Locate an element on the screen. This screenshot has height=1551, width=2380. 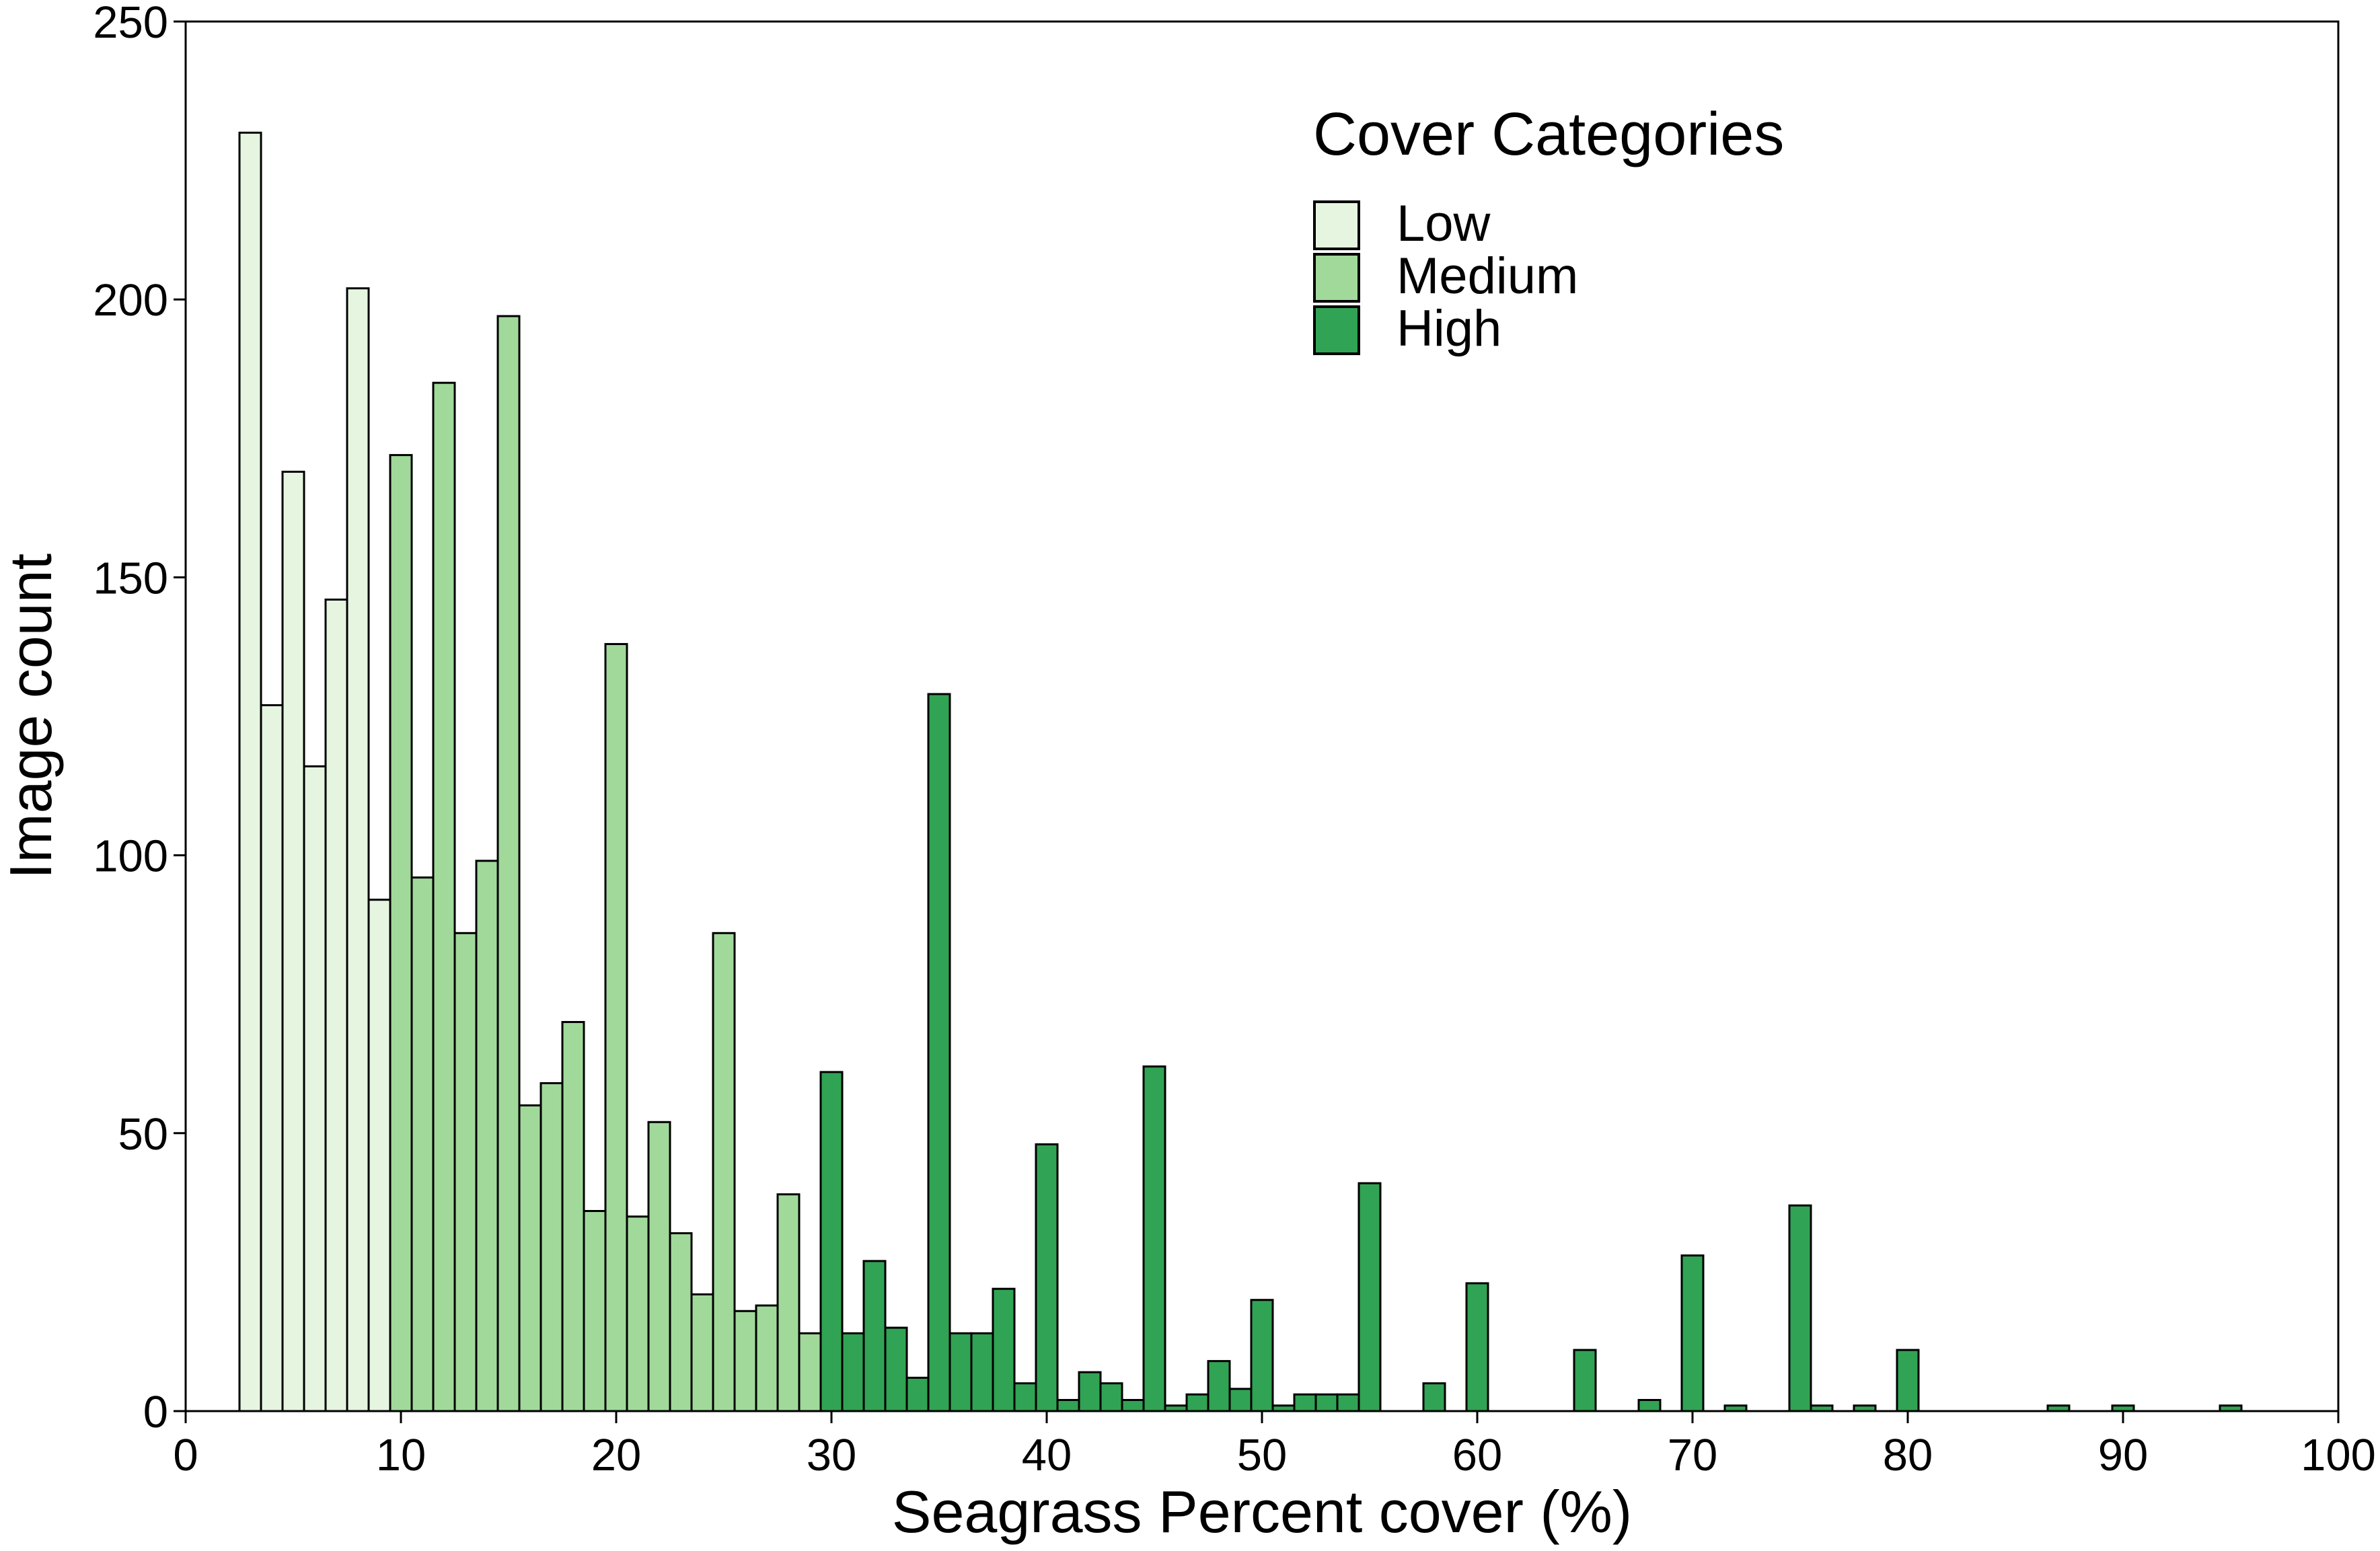
x-tick-label-20: 20 is located at coordinates (616, 1455).